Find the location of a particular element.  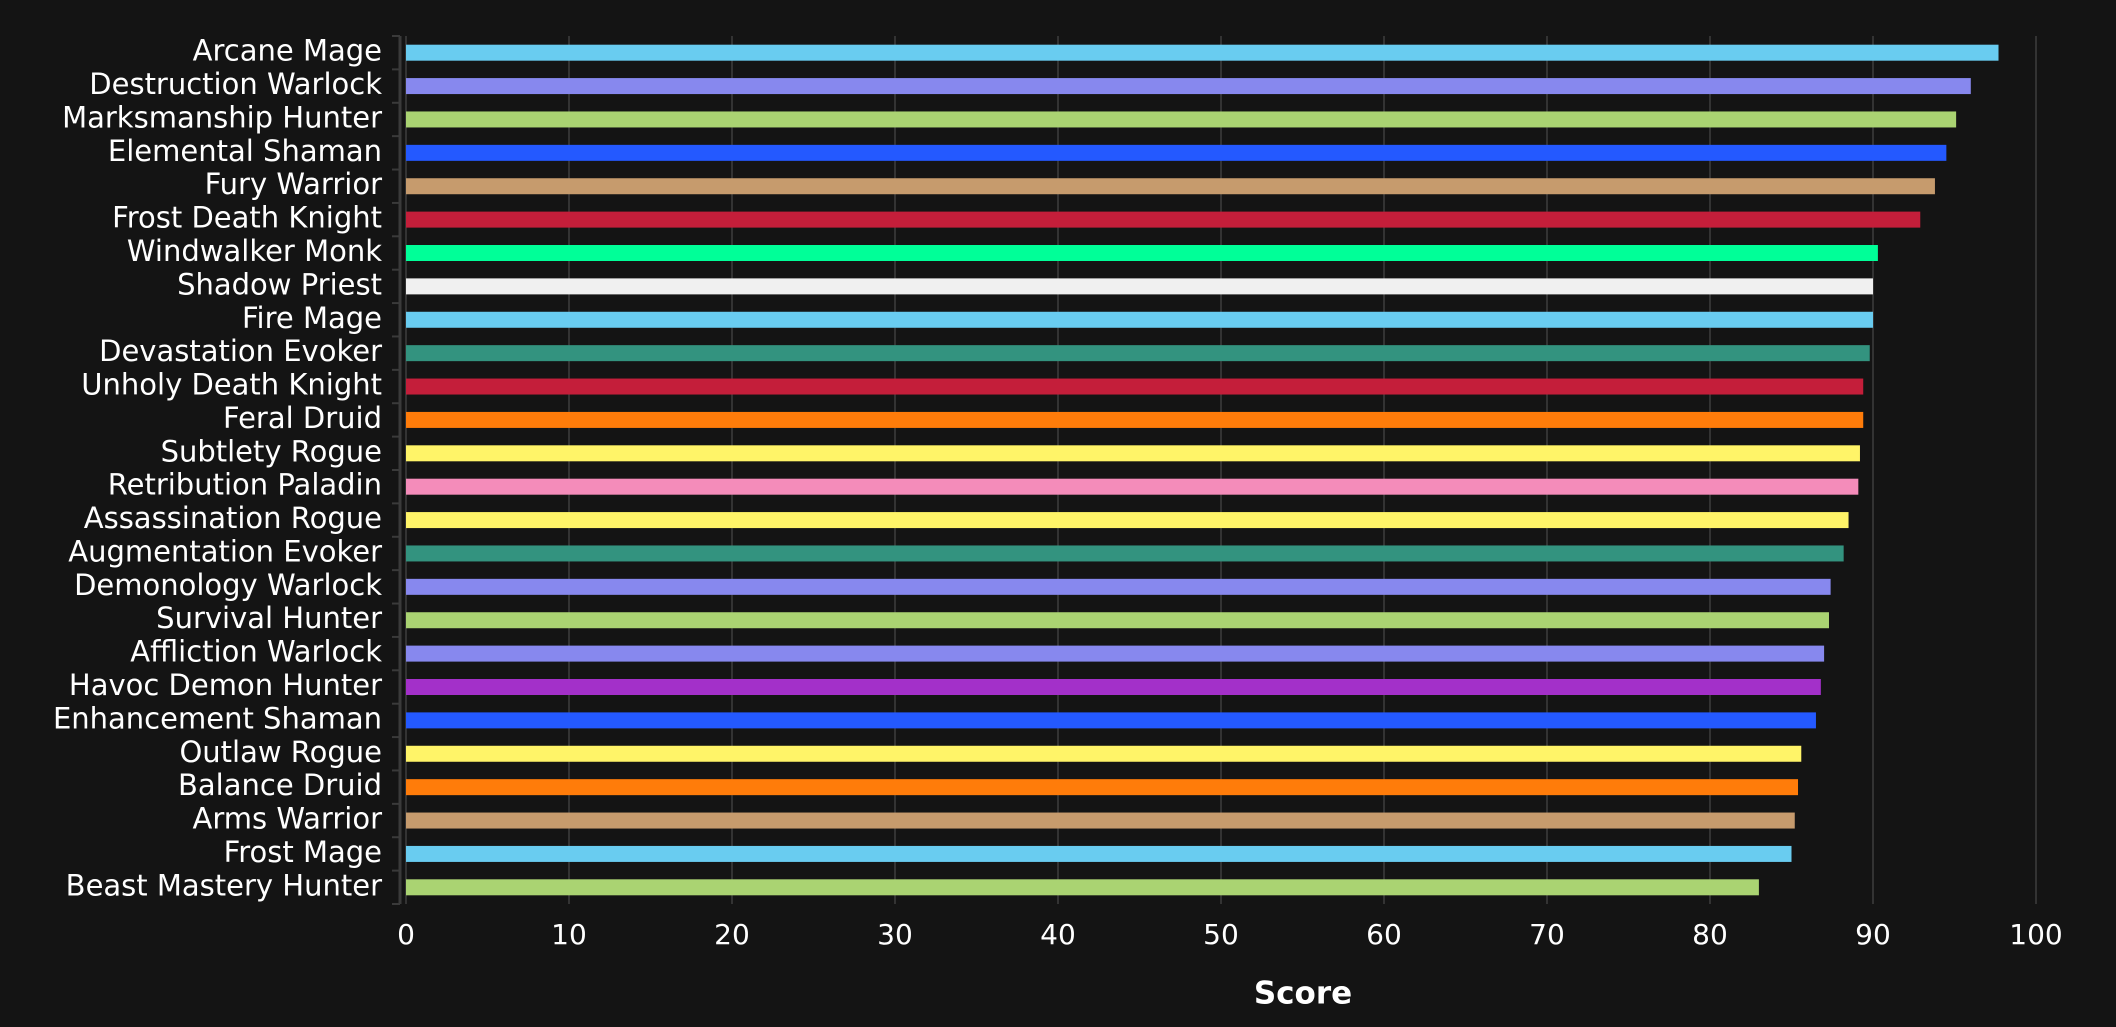

x-tick-label: 100 is located at coordinates (2035, 934).